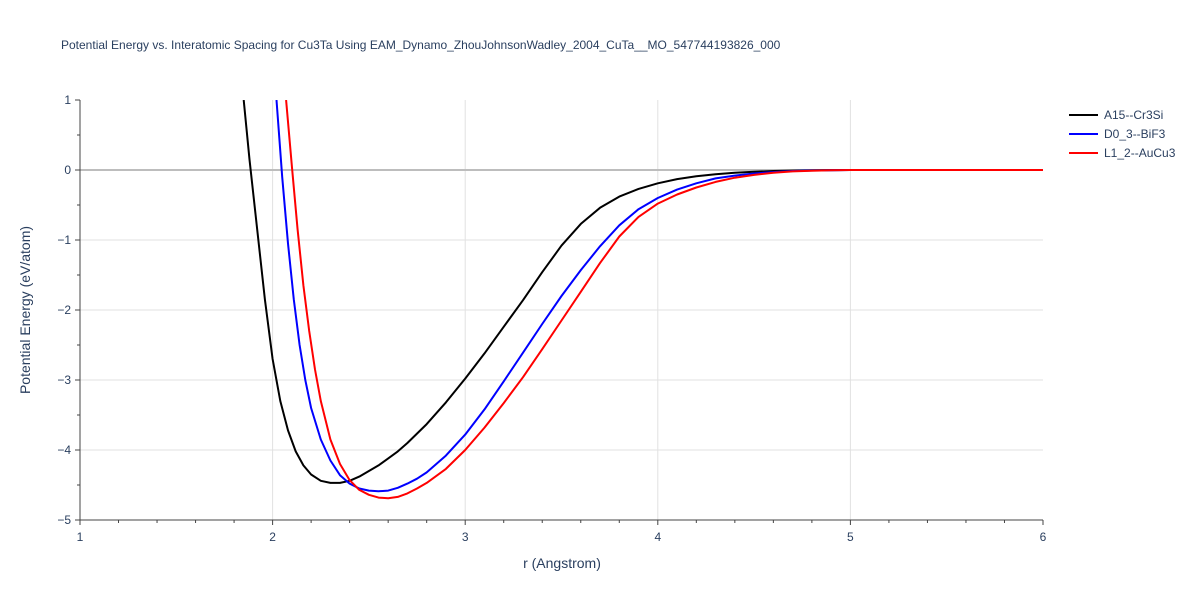  What do you see at coordinates (1135, 134) in the screenshot?
I see `legend-label: D0_3--BiF3` at bounding box center [1135, 134].